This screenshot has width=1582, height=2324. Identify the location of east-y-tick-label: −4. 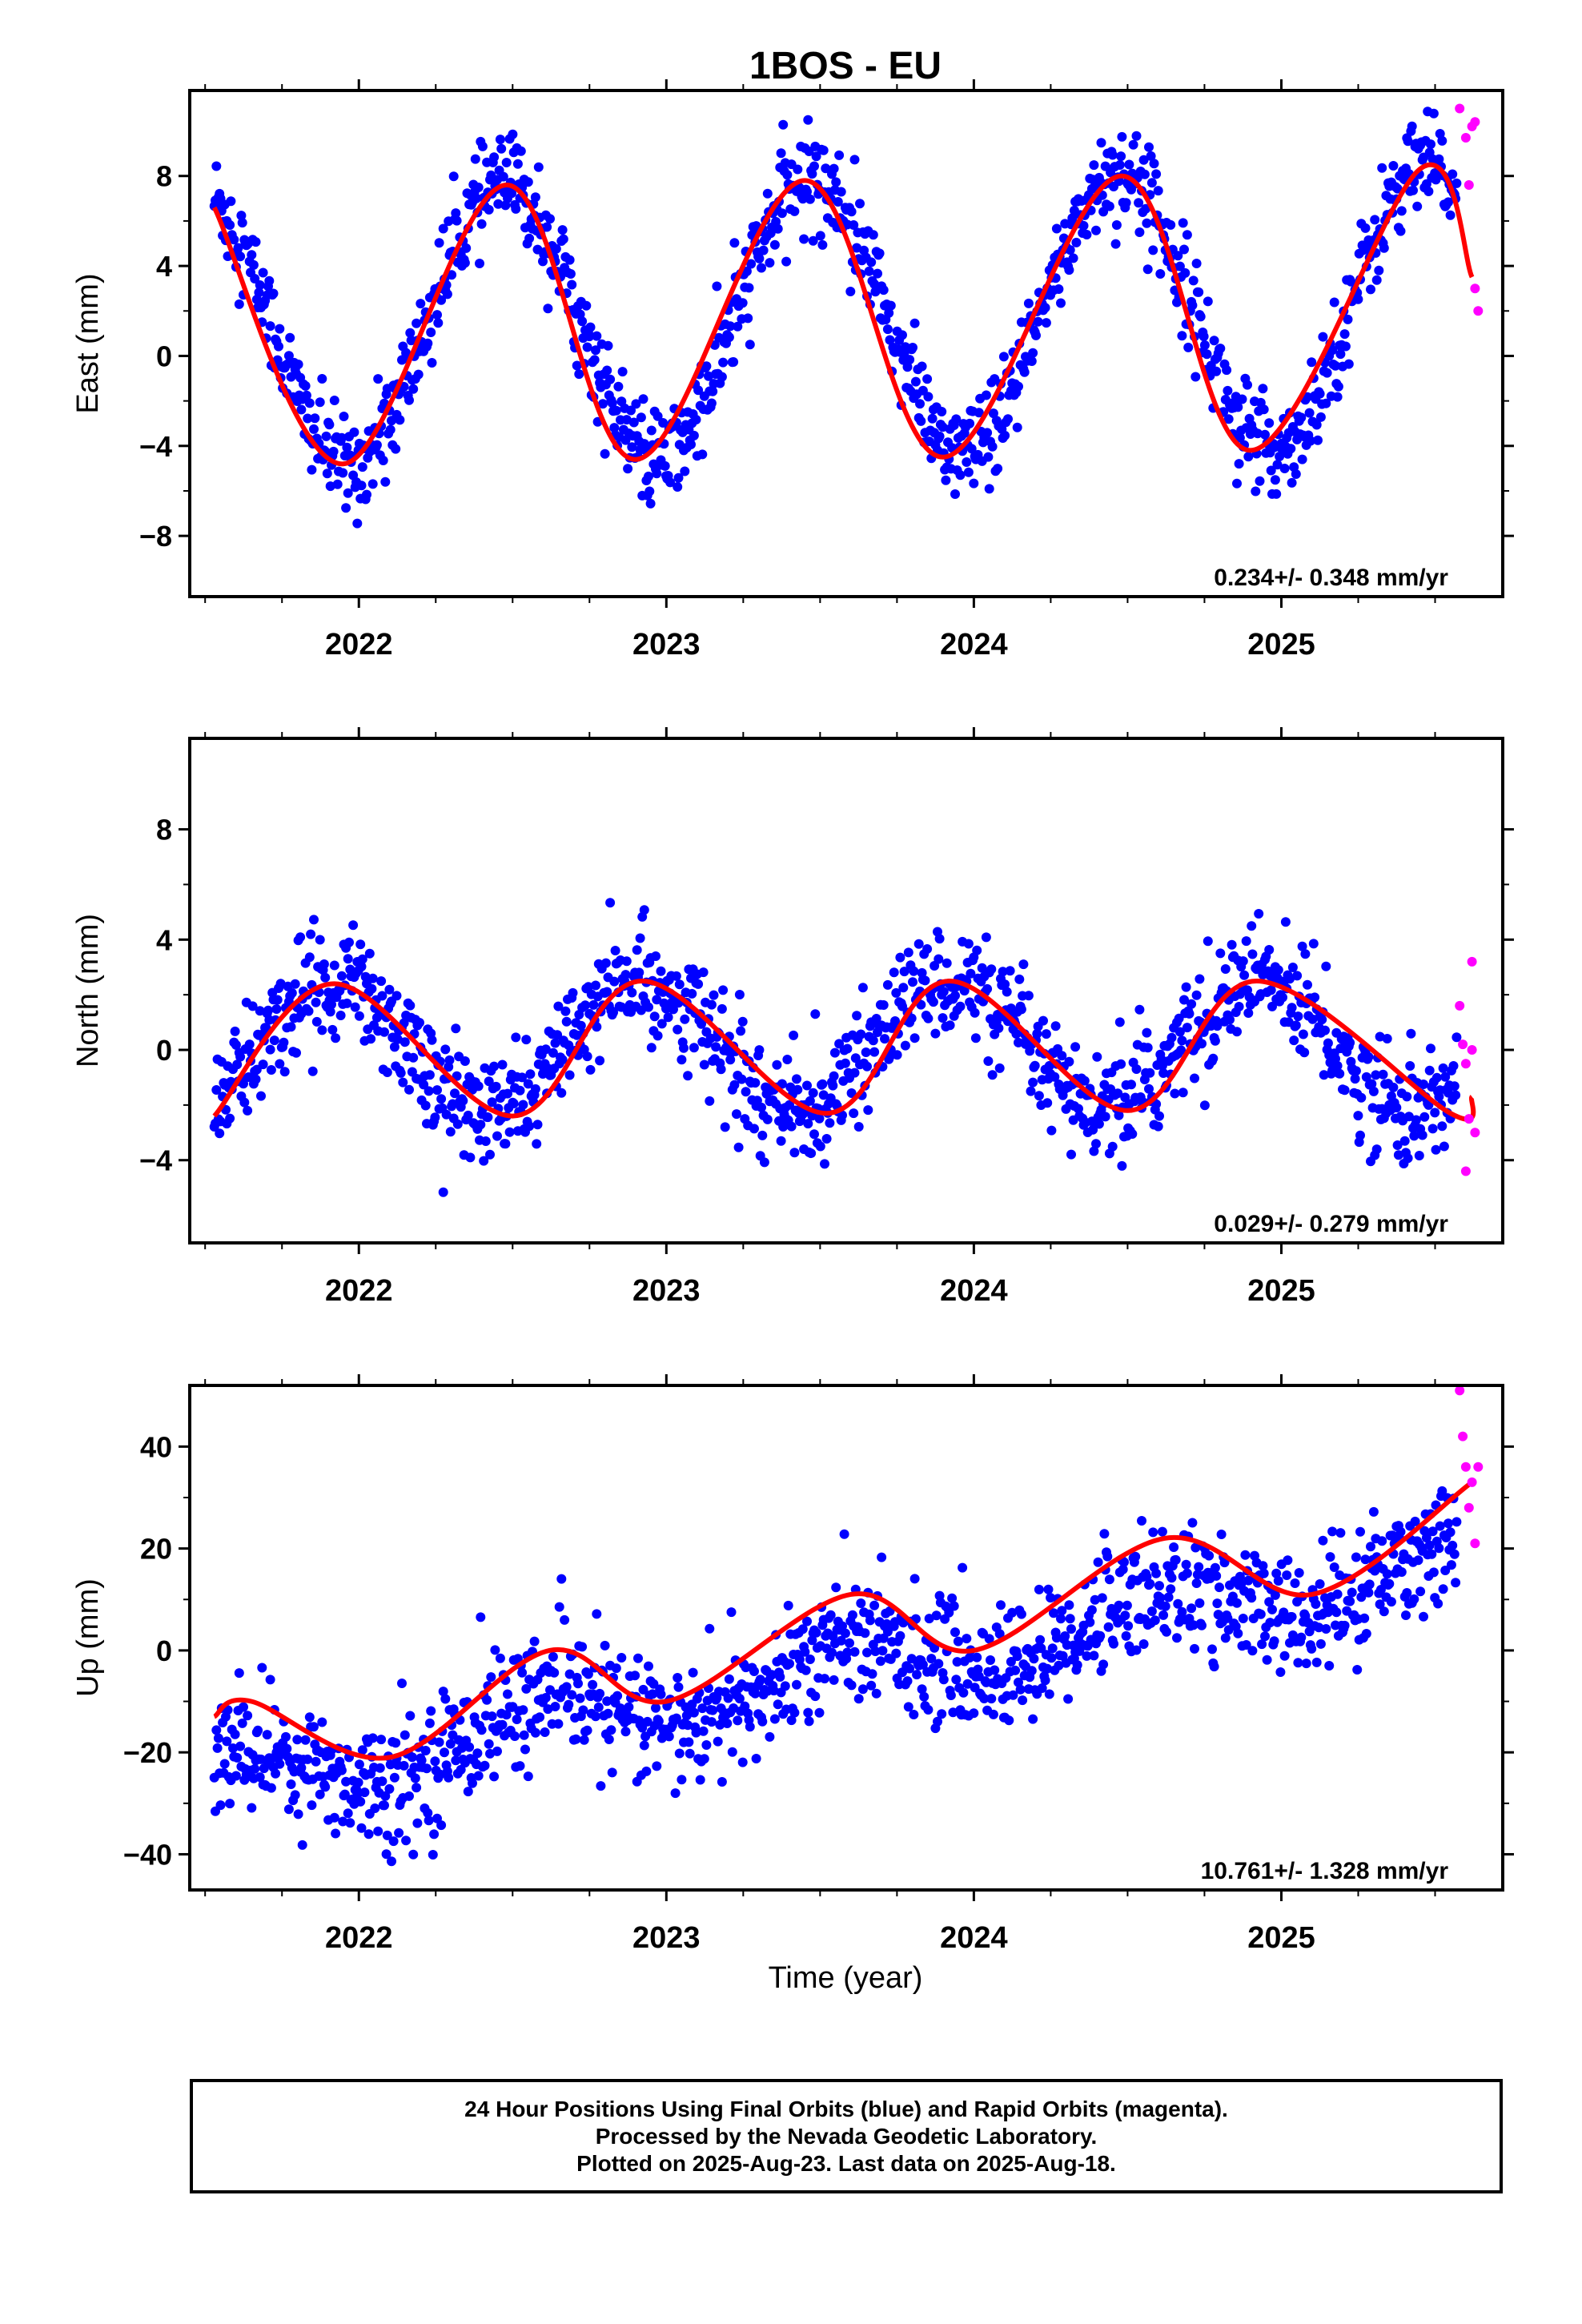
(155, 446).